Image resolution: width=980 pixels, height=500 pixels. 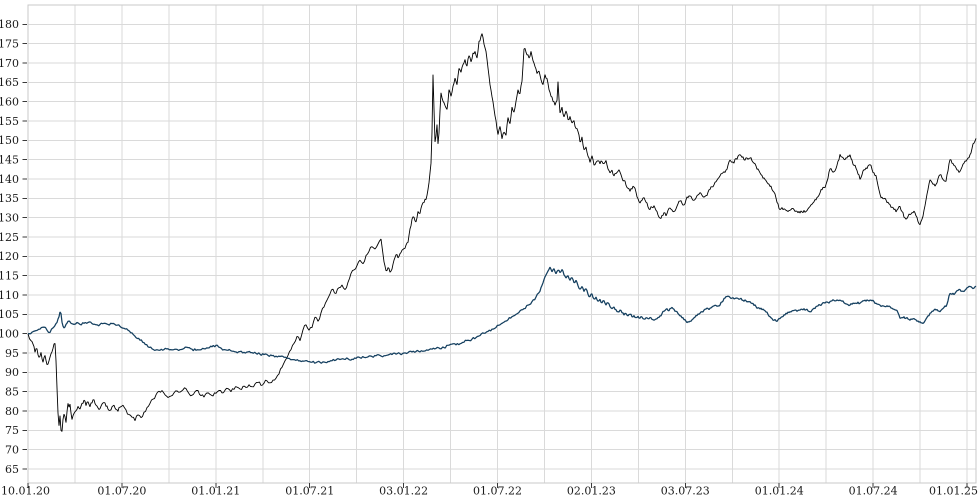 I want to click on y-axis-label: 170, so click(x=9, y=63).